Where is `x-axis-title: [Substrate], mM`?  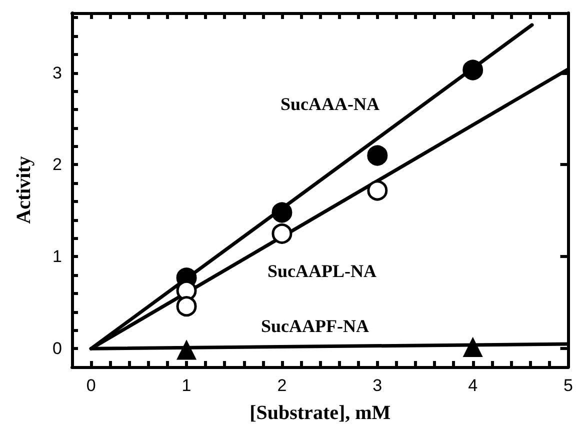
x-axis-title: [Substrate], mM is located at coordinates (320, 413).